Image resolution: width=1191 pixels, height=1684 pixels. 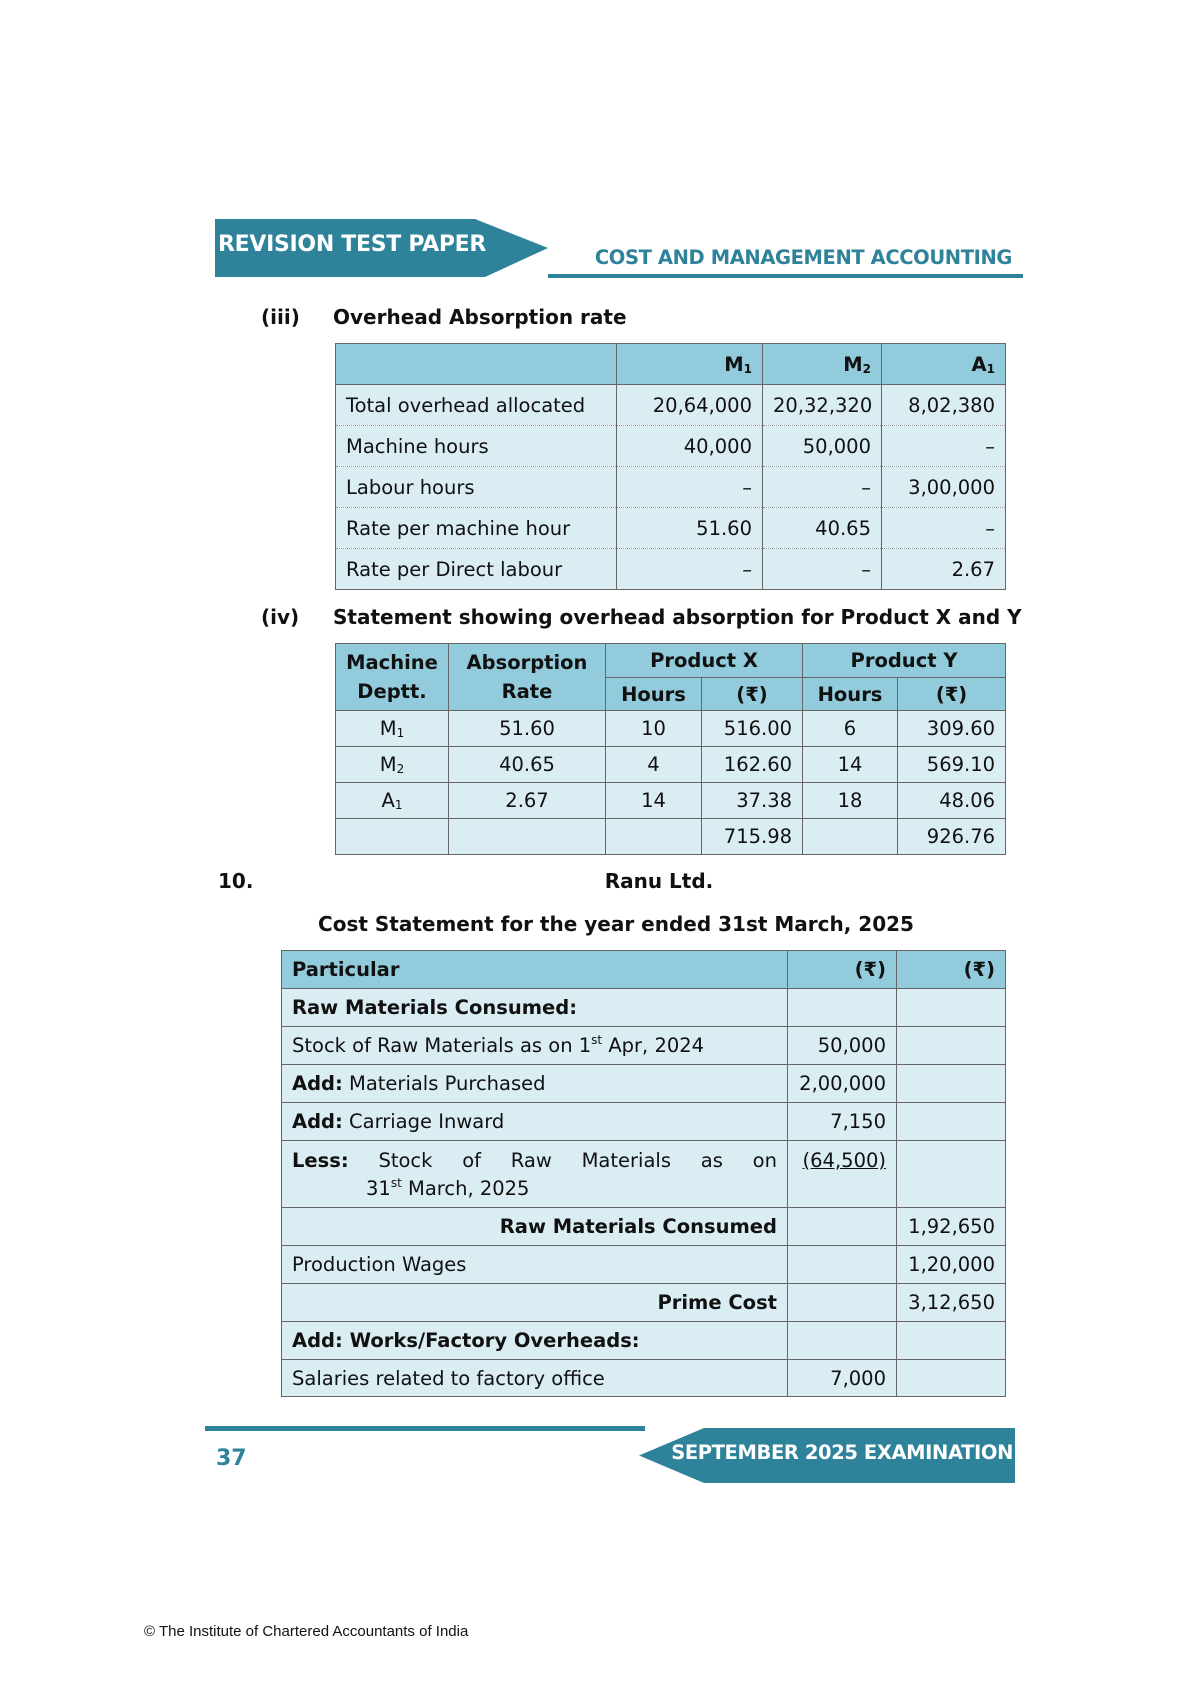 What do you see at coordinates (643, 1378) in the screenshot?
I see `table-row: Salaries related to factory office 7,000` at bounding box center [643, 1378].